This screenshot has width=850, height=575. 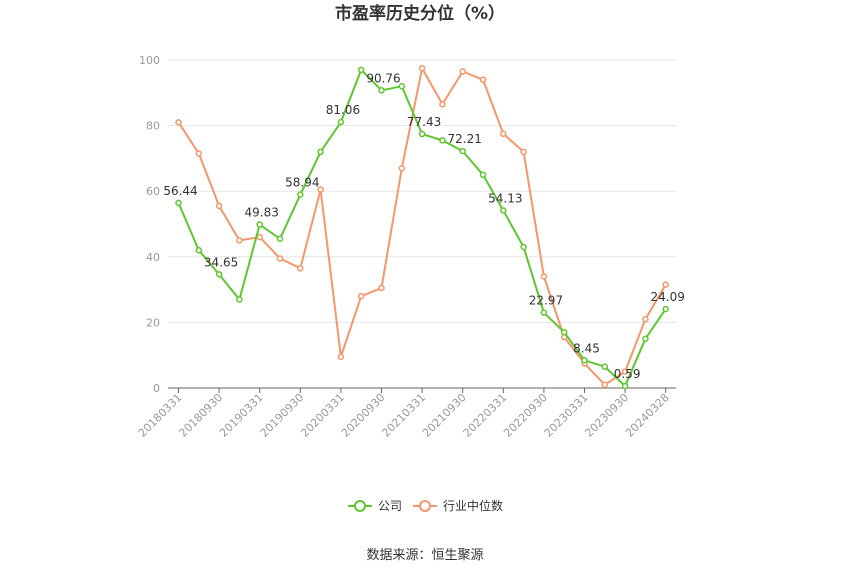 I want to click on legend-item-industry-median: 行业中位数, so click(x=458, y=505).